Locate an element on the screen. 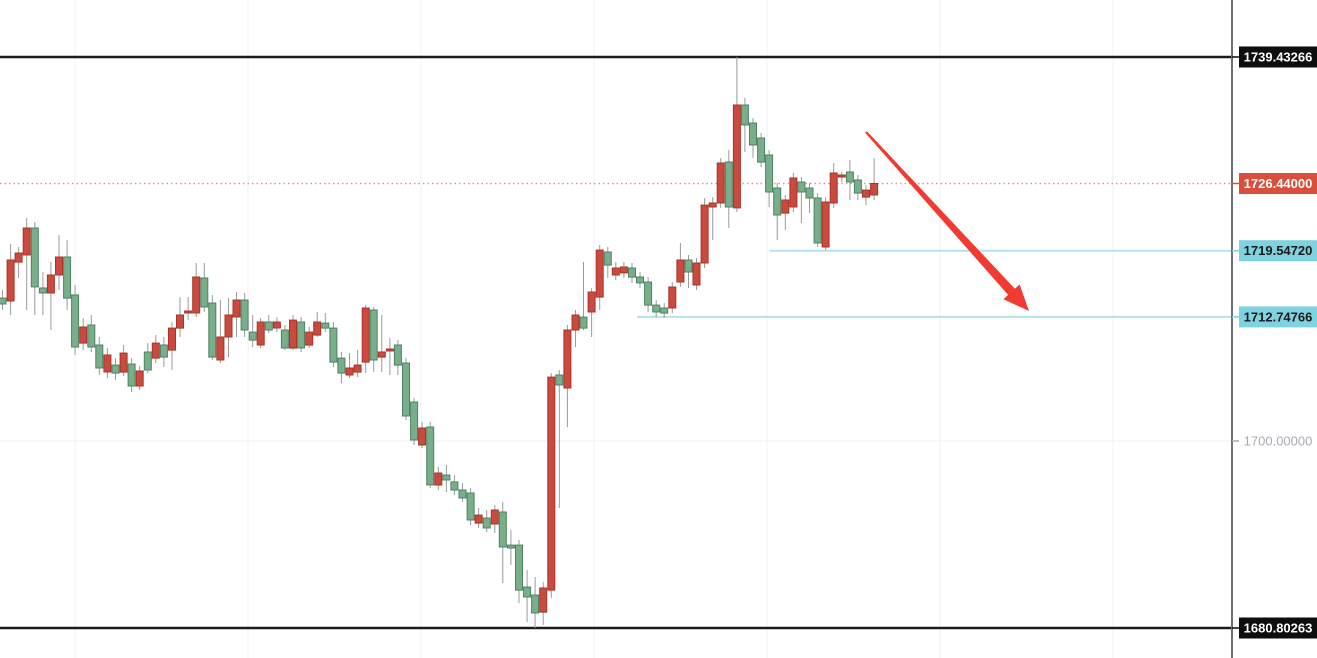 Image resolution: width=1317 pixels, height=658 pixels. price-label: 1739.43266 is located at coordinates (1278, 57).